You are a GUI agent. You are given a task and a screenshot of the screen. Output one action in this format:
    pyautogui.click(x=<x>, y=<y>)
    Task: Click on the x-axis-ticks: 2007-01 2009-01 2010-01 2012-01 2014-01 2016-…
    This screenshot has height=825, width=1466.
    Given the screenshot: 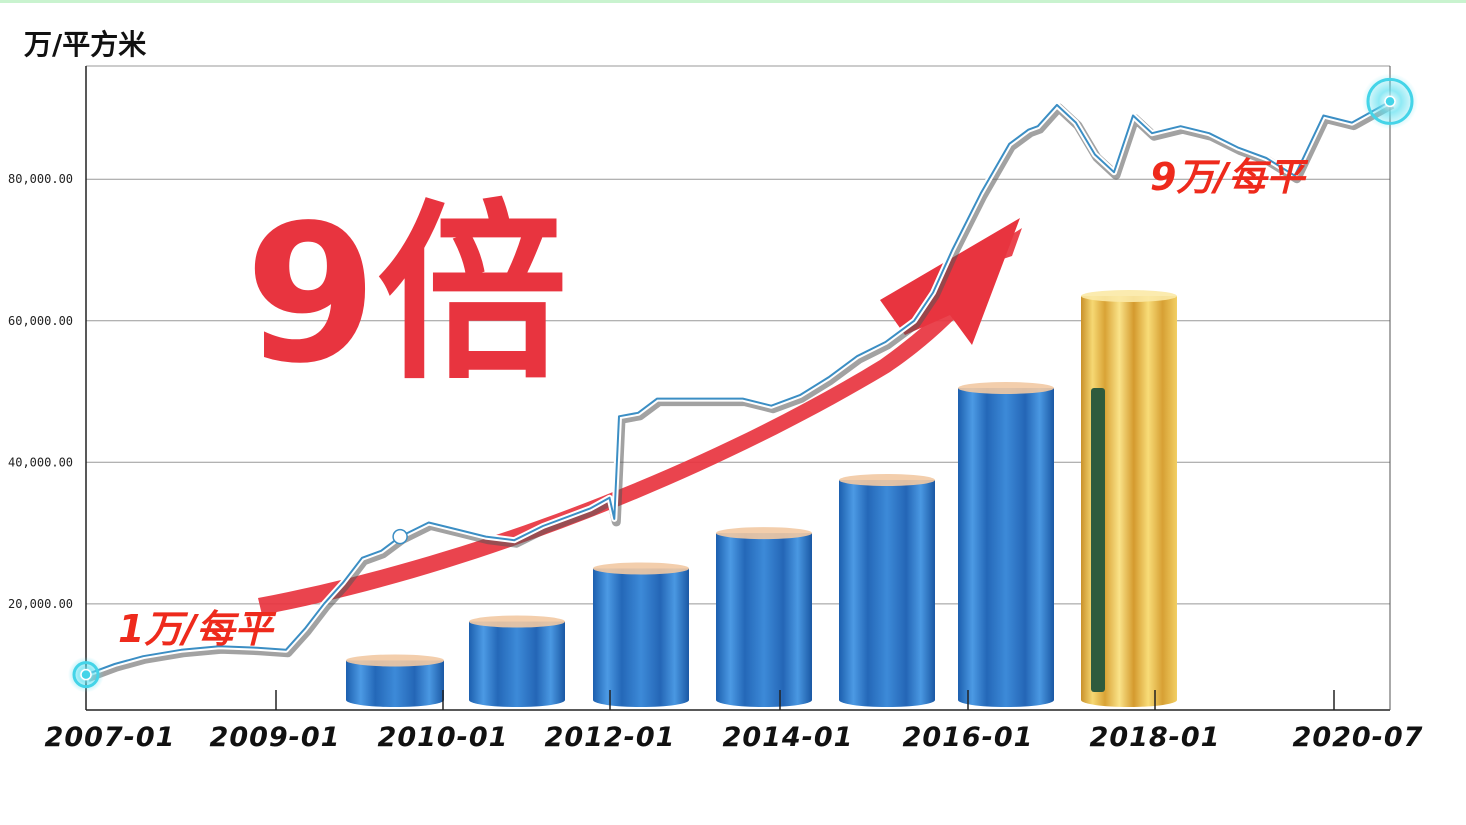 What is the action you would take?
    pyautogui.click(x=734, y=721)
    